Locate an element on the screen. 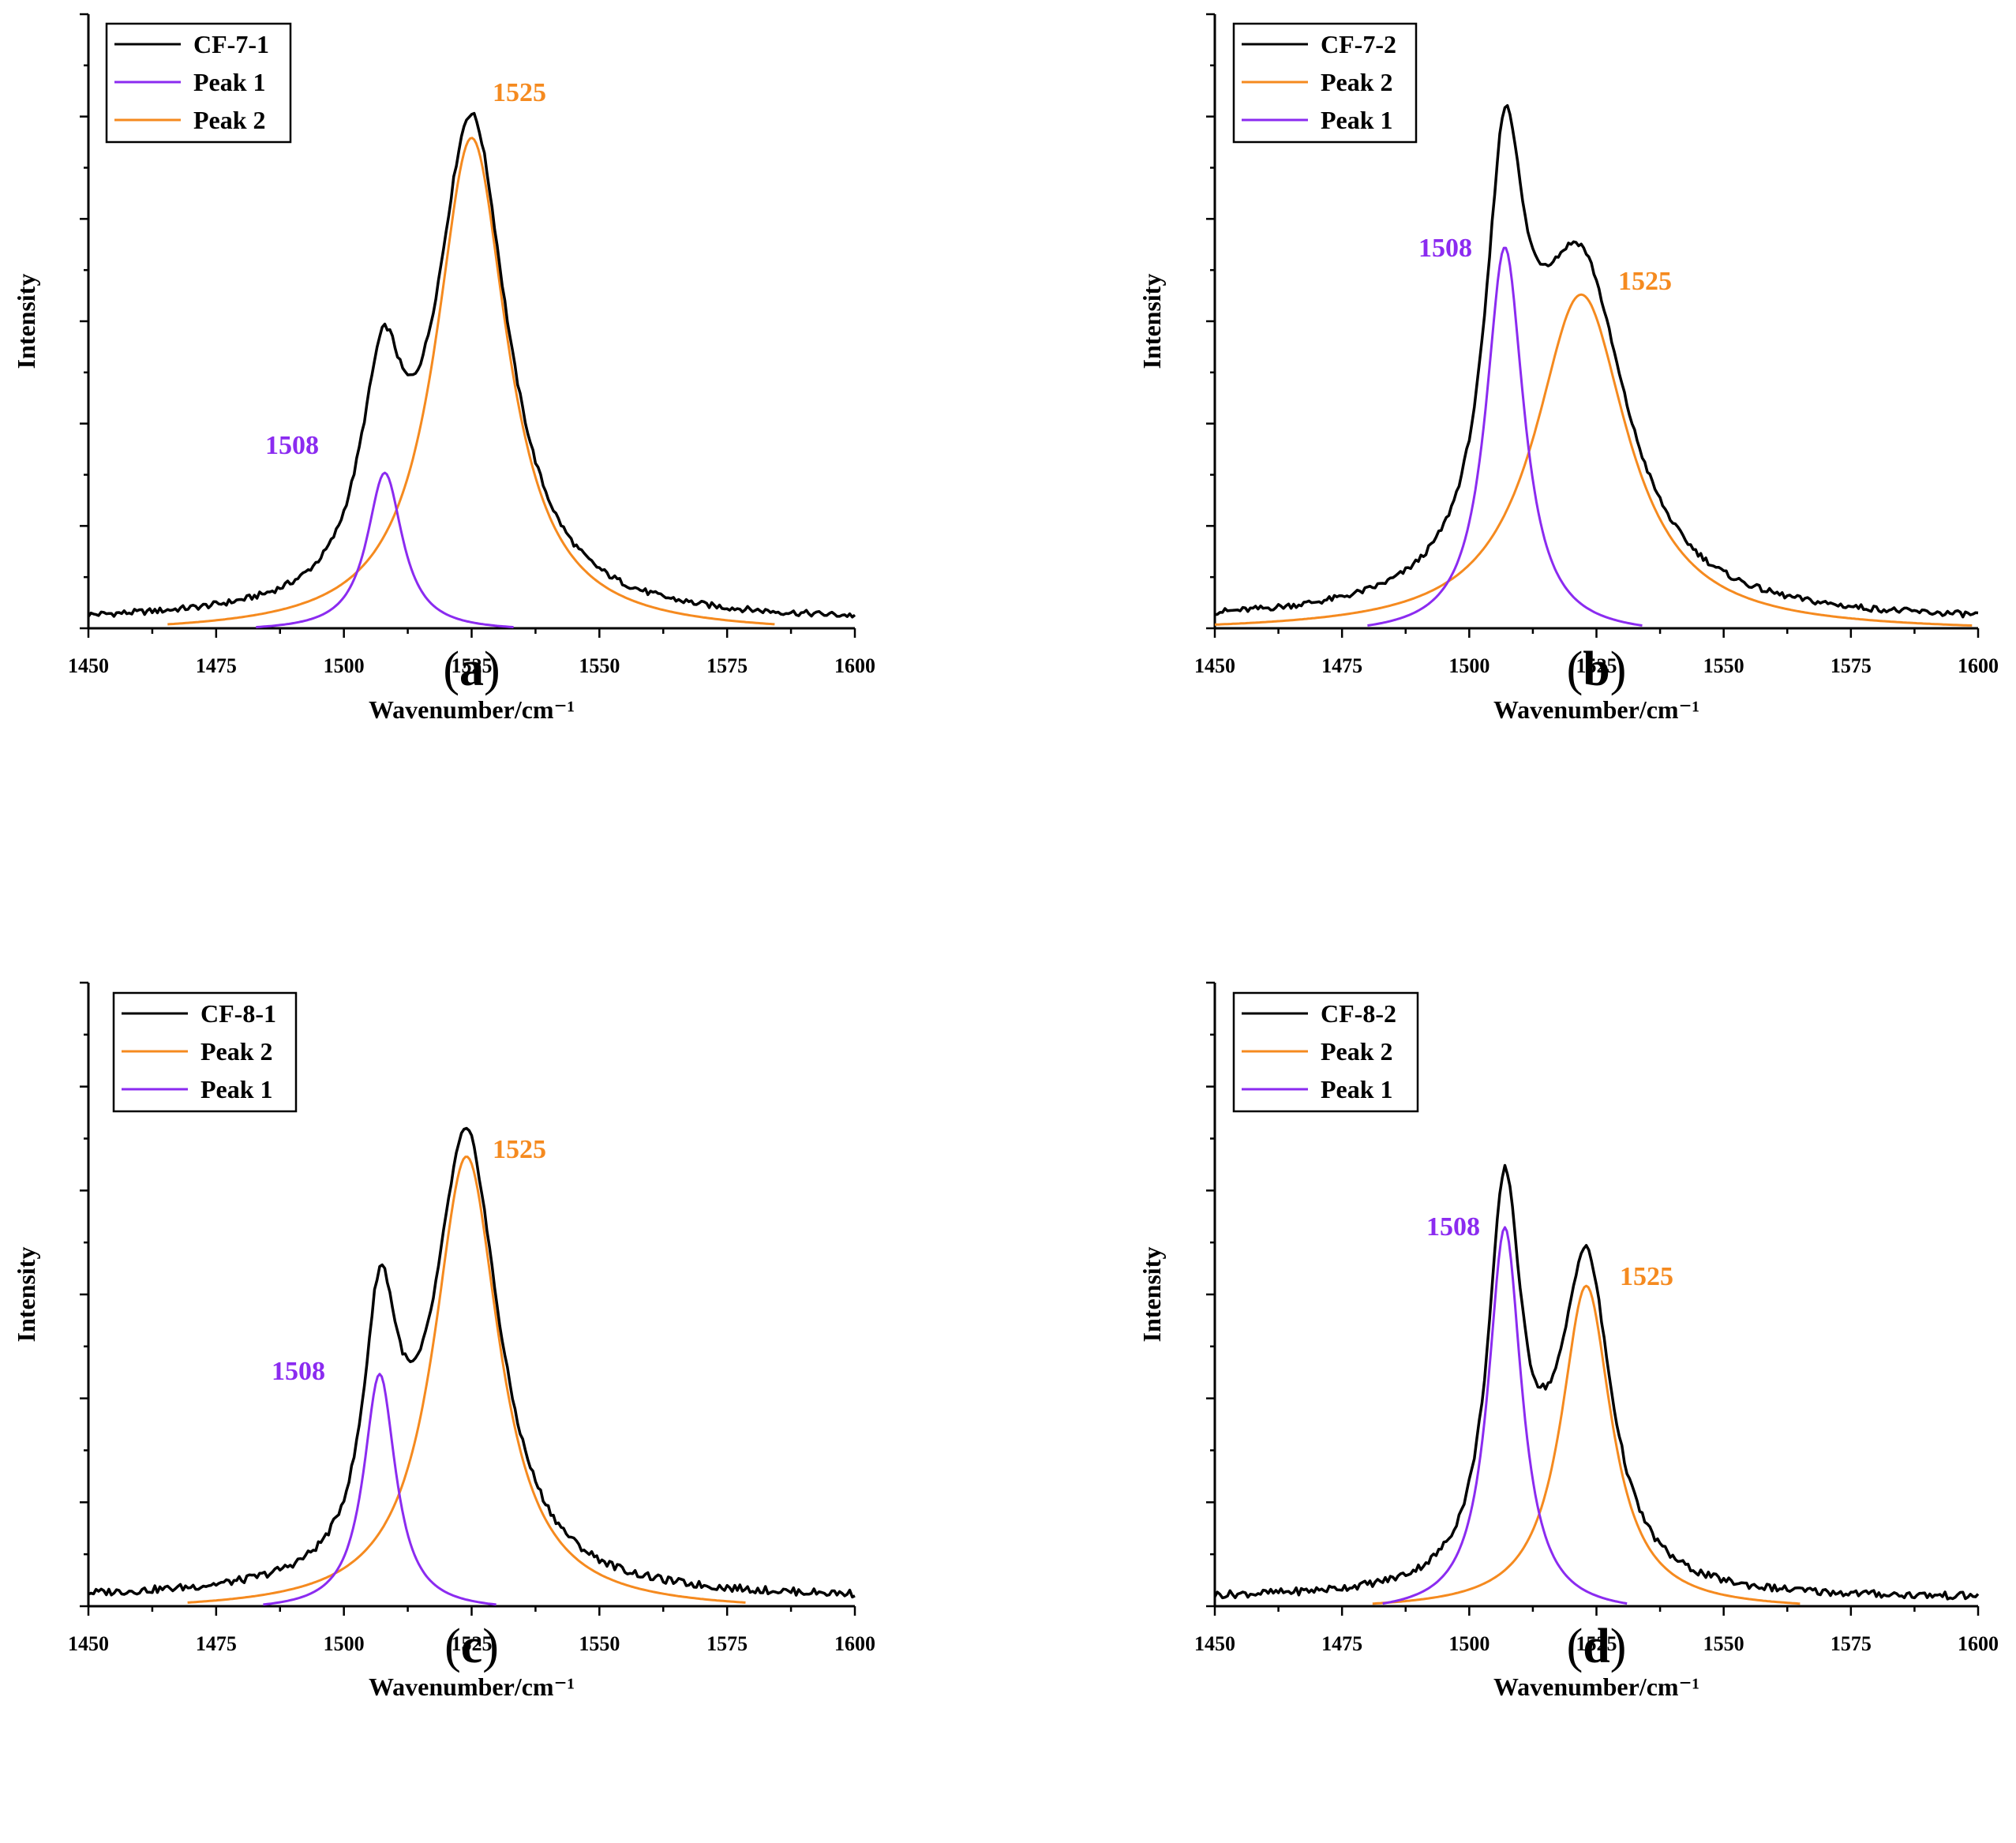 The height and width of the screenshot is (1843, 2016). legend: CF-8-1 Peak 2 Peak 1 is located at coordinates (205, 1052).